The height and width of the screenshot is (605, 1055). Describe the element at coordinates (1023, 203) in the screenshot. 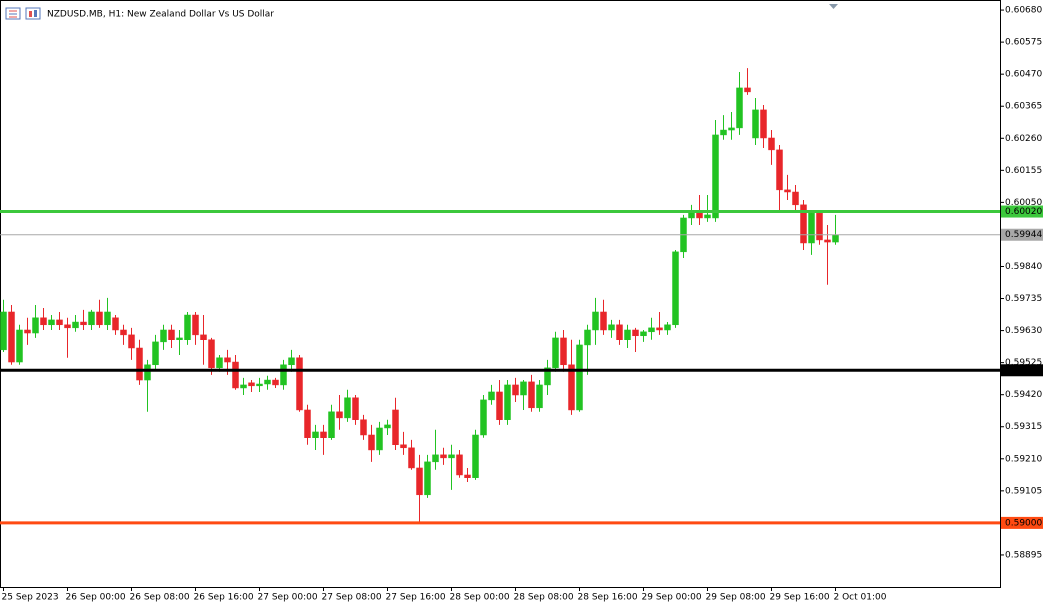

I see `y-tick-label: 0.60050` at that location.